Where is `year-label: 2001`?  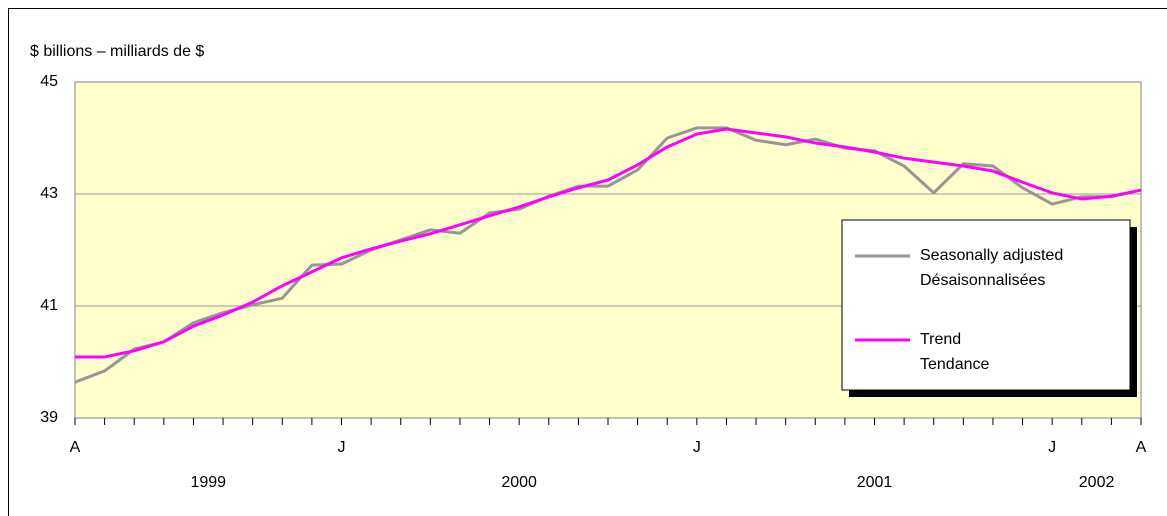 year-label: 2001 is located at coordinates (875, 482).